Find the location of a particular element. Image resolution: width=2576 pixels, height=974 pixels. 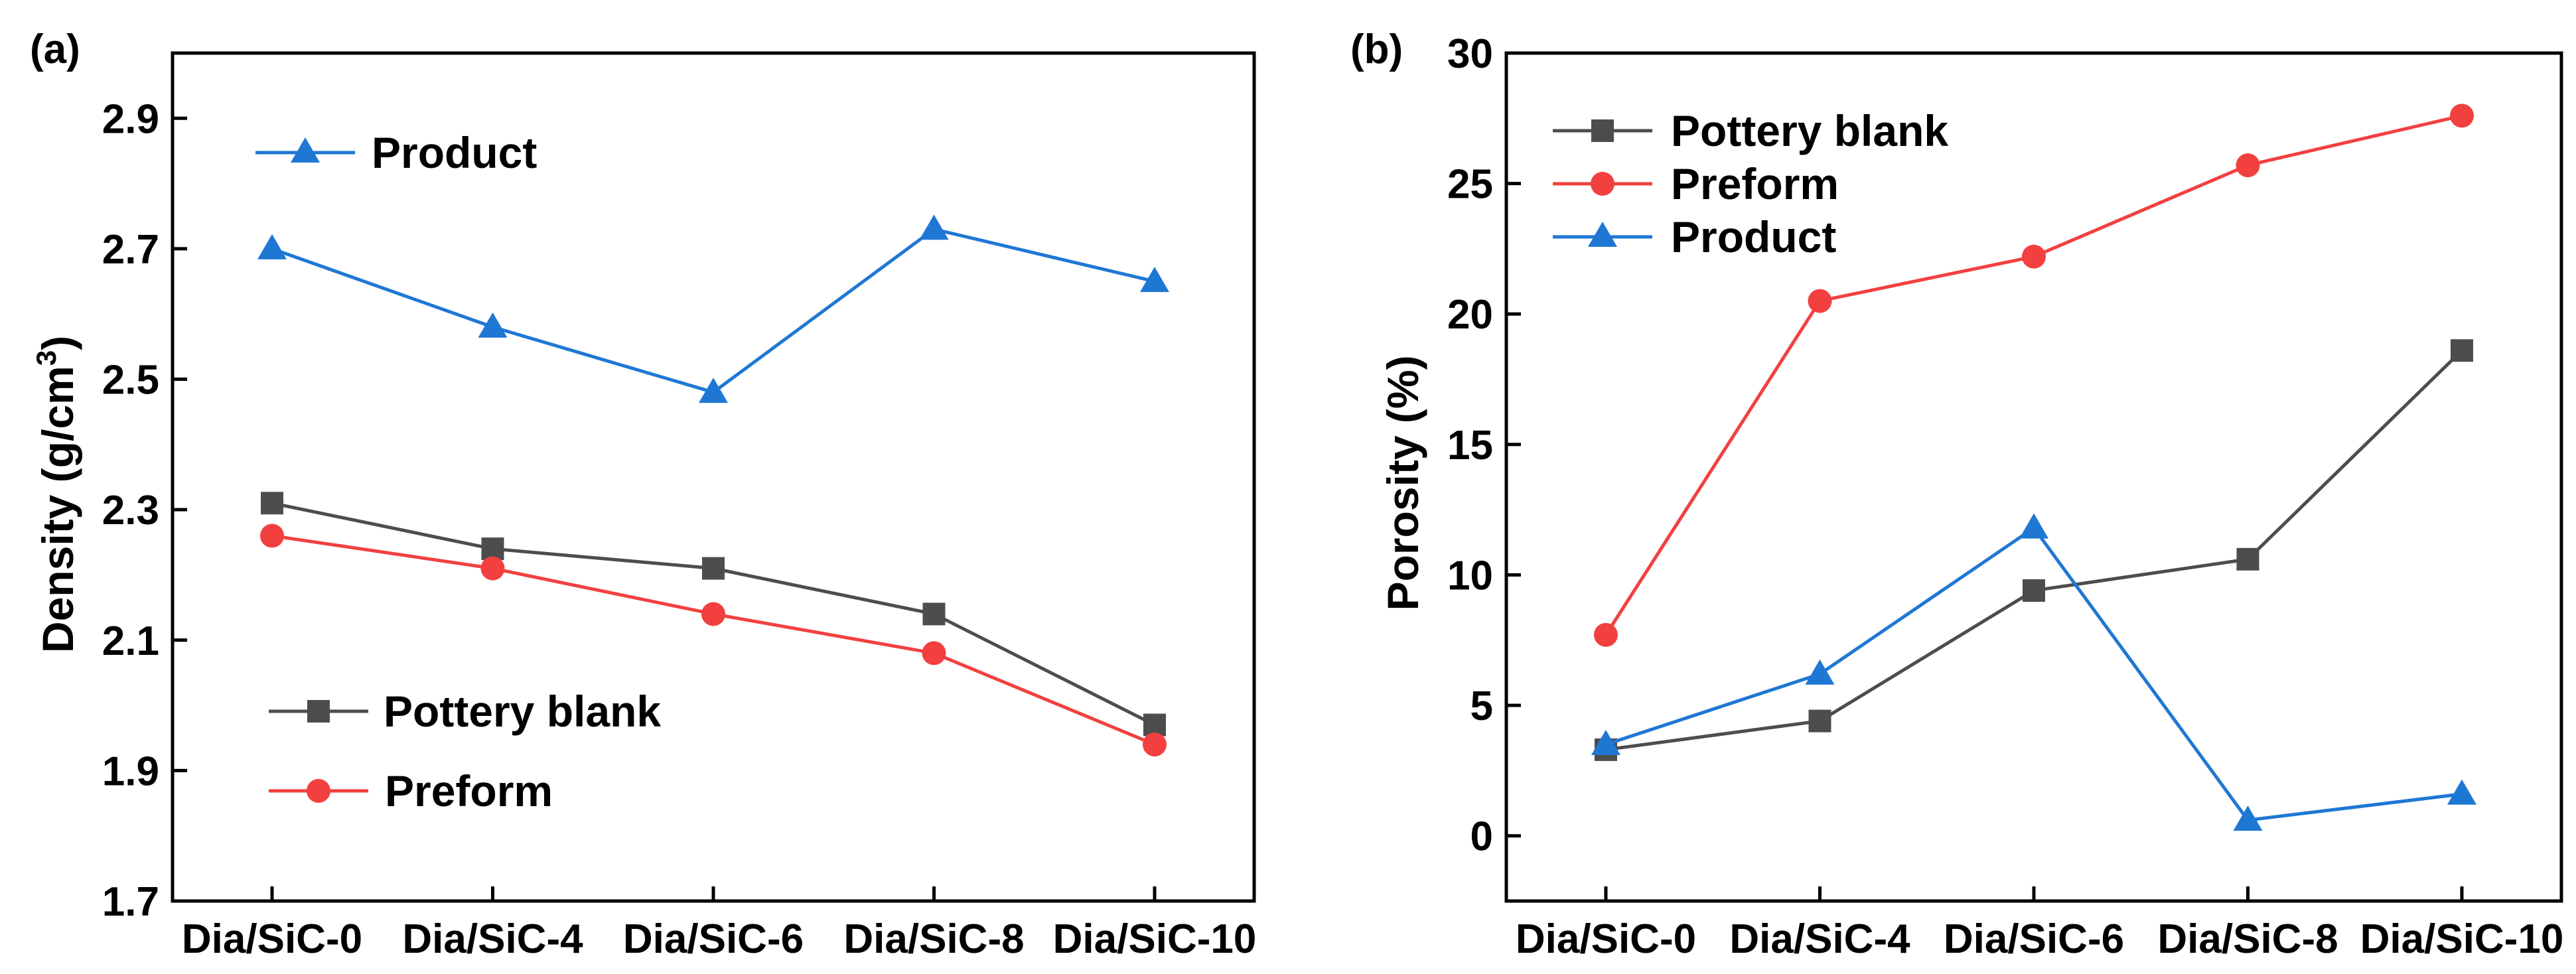

y-tick-label: 25 is located at coordinates (1470, 185).